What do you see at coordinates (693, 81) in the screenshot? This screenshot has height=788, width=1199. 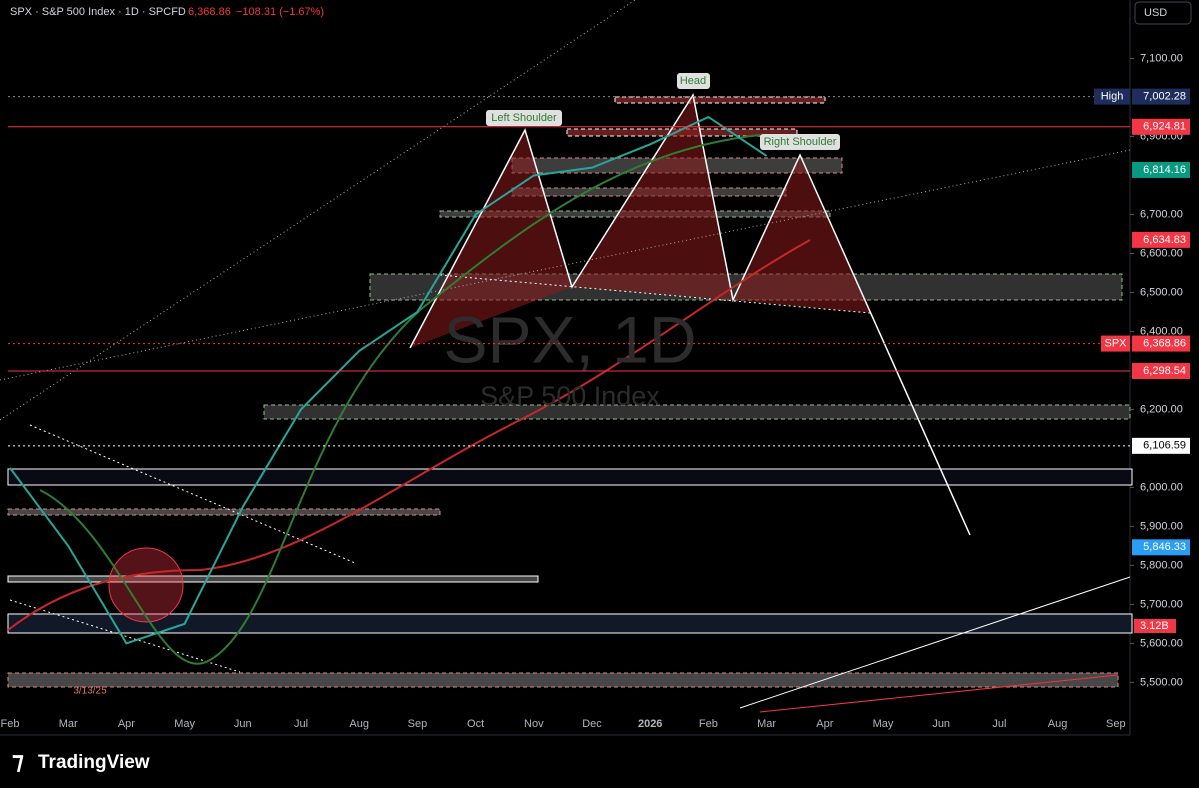 I see `label-head: Head` at bounding box center [693, 81].